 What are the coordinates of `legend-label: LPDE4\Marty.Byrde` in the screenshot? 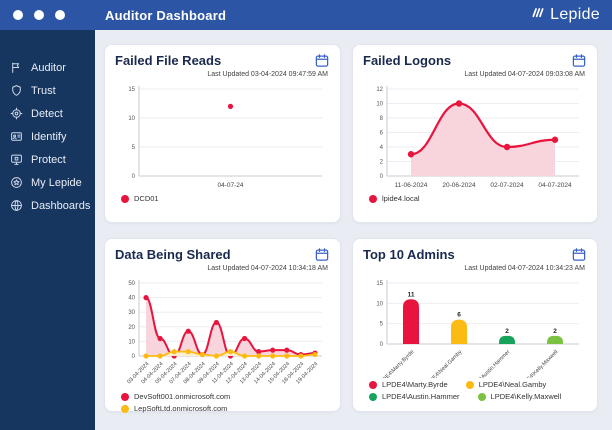 It's located at (415, 384).